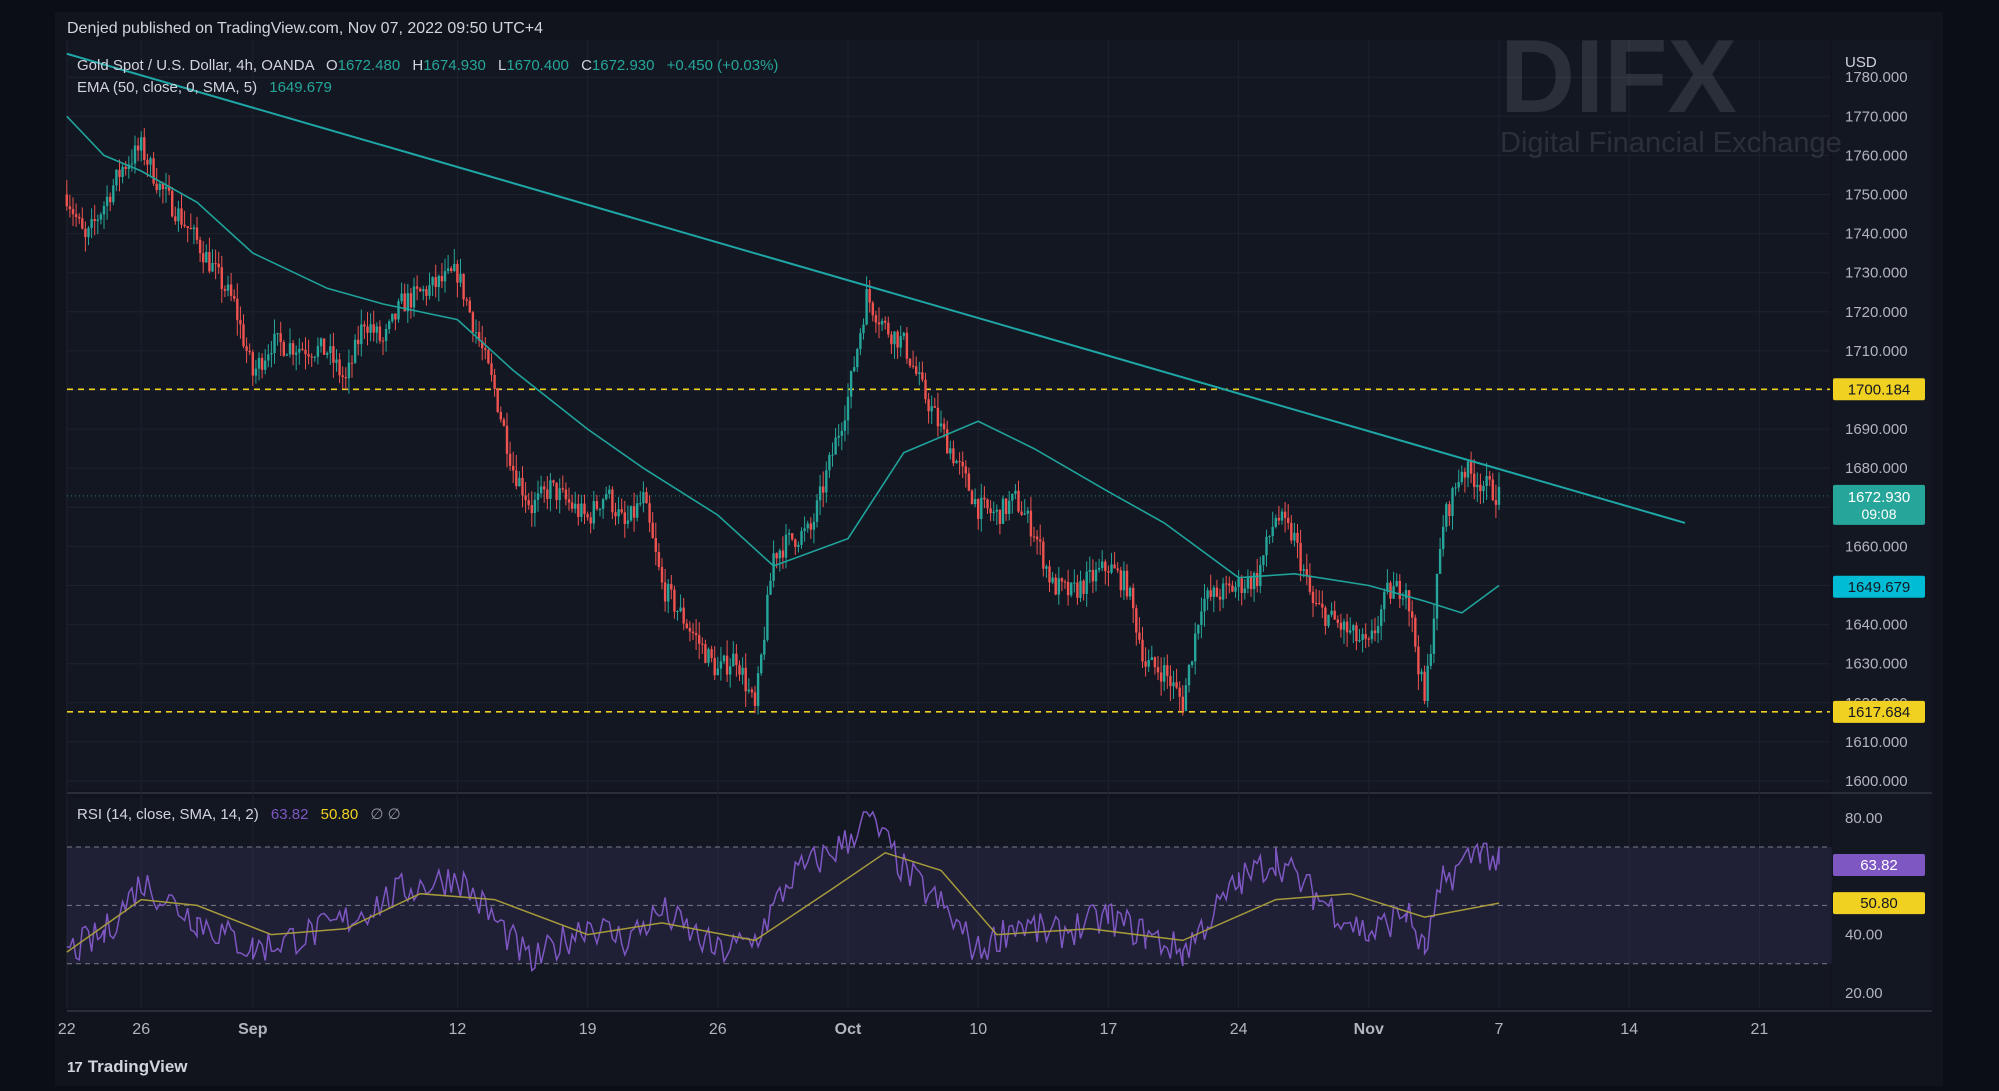 This screenshot has height=1091, width=1999. I want to click on price-tick-label: 1750.000, so click(1876, 195).